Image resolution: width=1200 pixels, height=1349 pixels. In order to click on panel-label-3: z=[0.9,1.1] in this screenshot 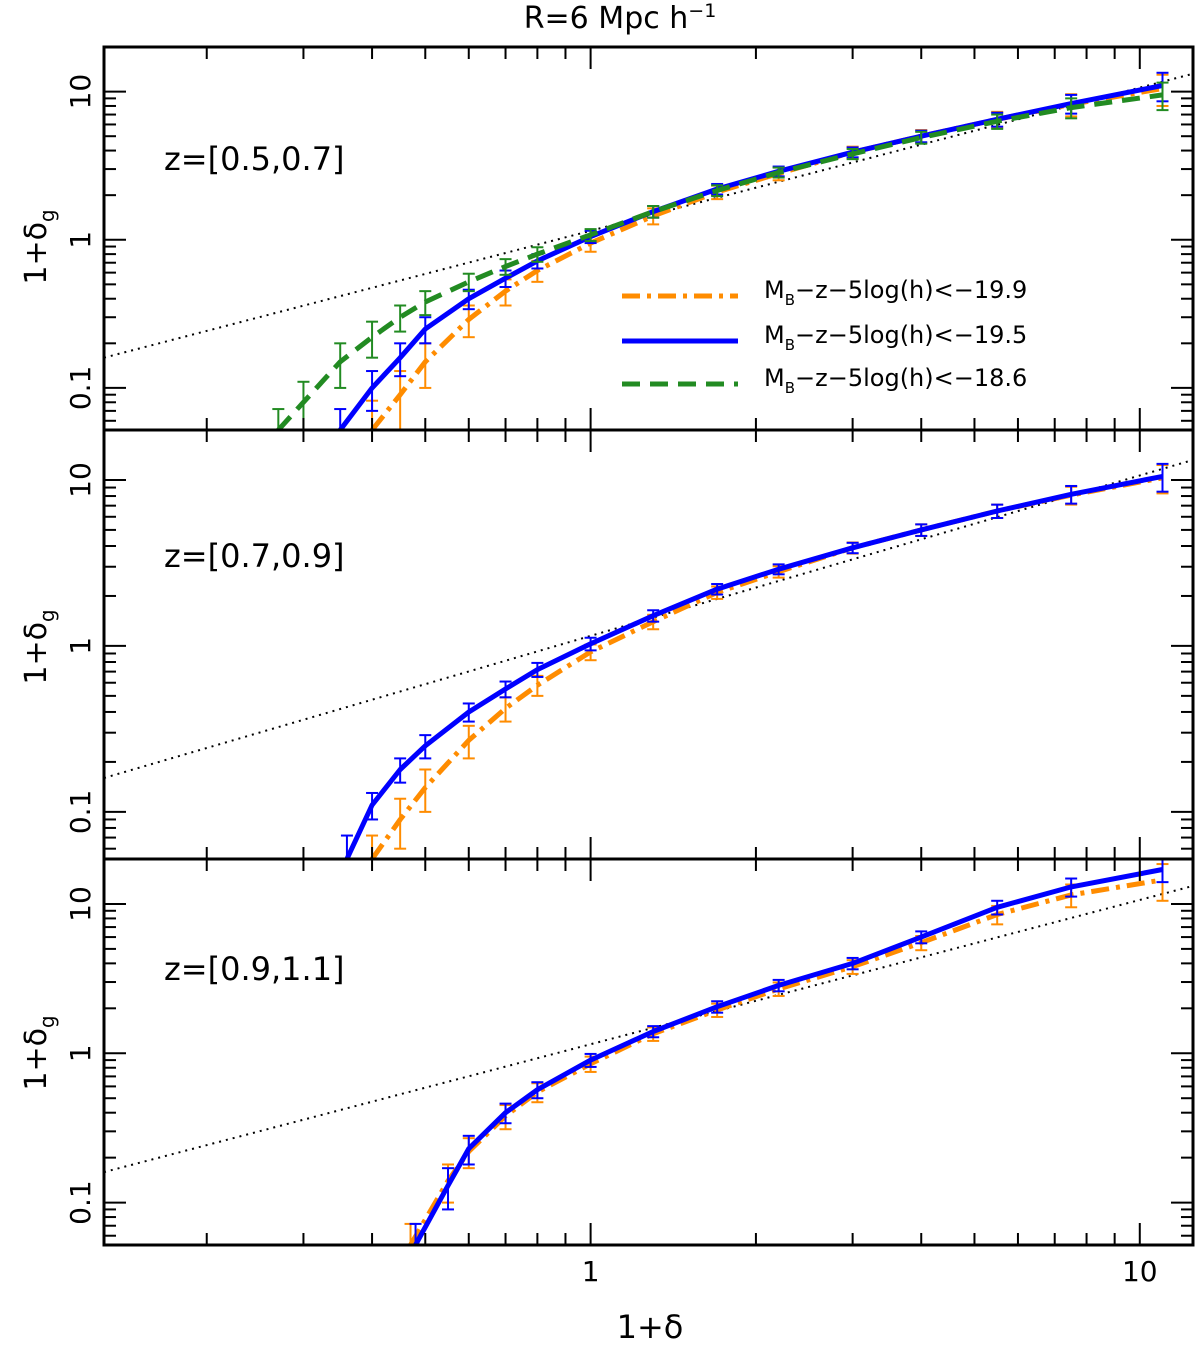, I will do `click(254, 969)`.